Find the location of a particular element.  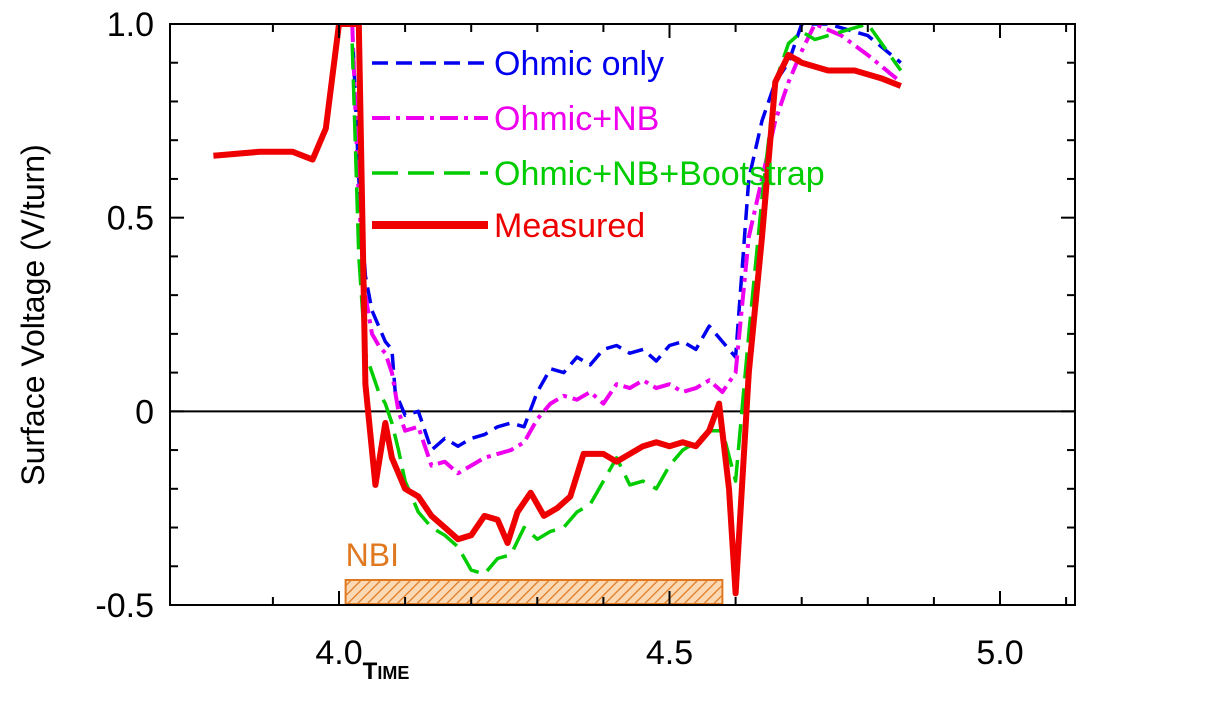

x-tick-labels: 4.0 4.5 5.0 is located at coordinates (669, 653).